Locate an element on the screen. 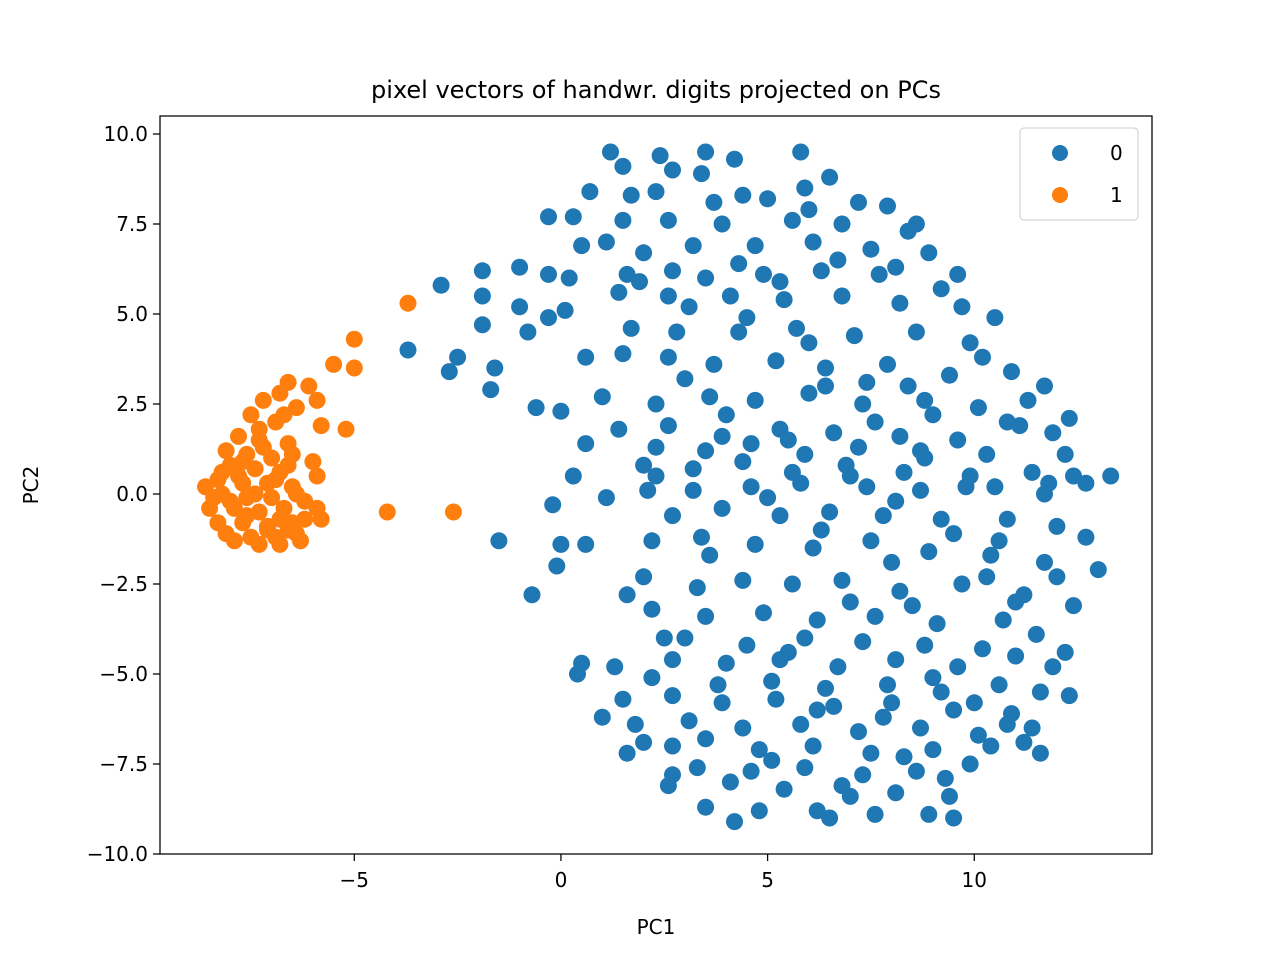 Image resolution: width=1280 pixels, height=960 pixels. x-tick-label: −5 is located at coordinates (354, 880).